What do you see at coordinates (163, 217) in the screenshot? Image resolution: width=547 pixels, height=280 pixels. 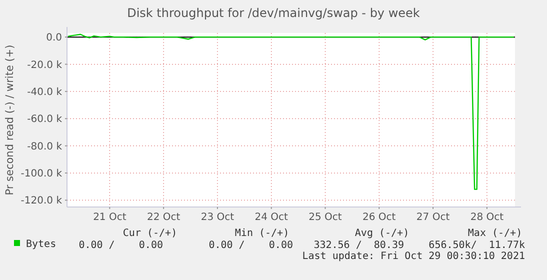 I see `x-tick-label: 22 Oct` at bounding box center [163, 217].